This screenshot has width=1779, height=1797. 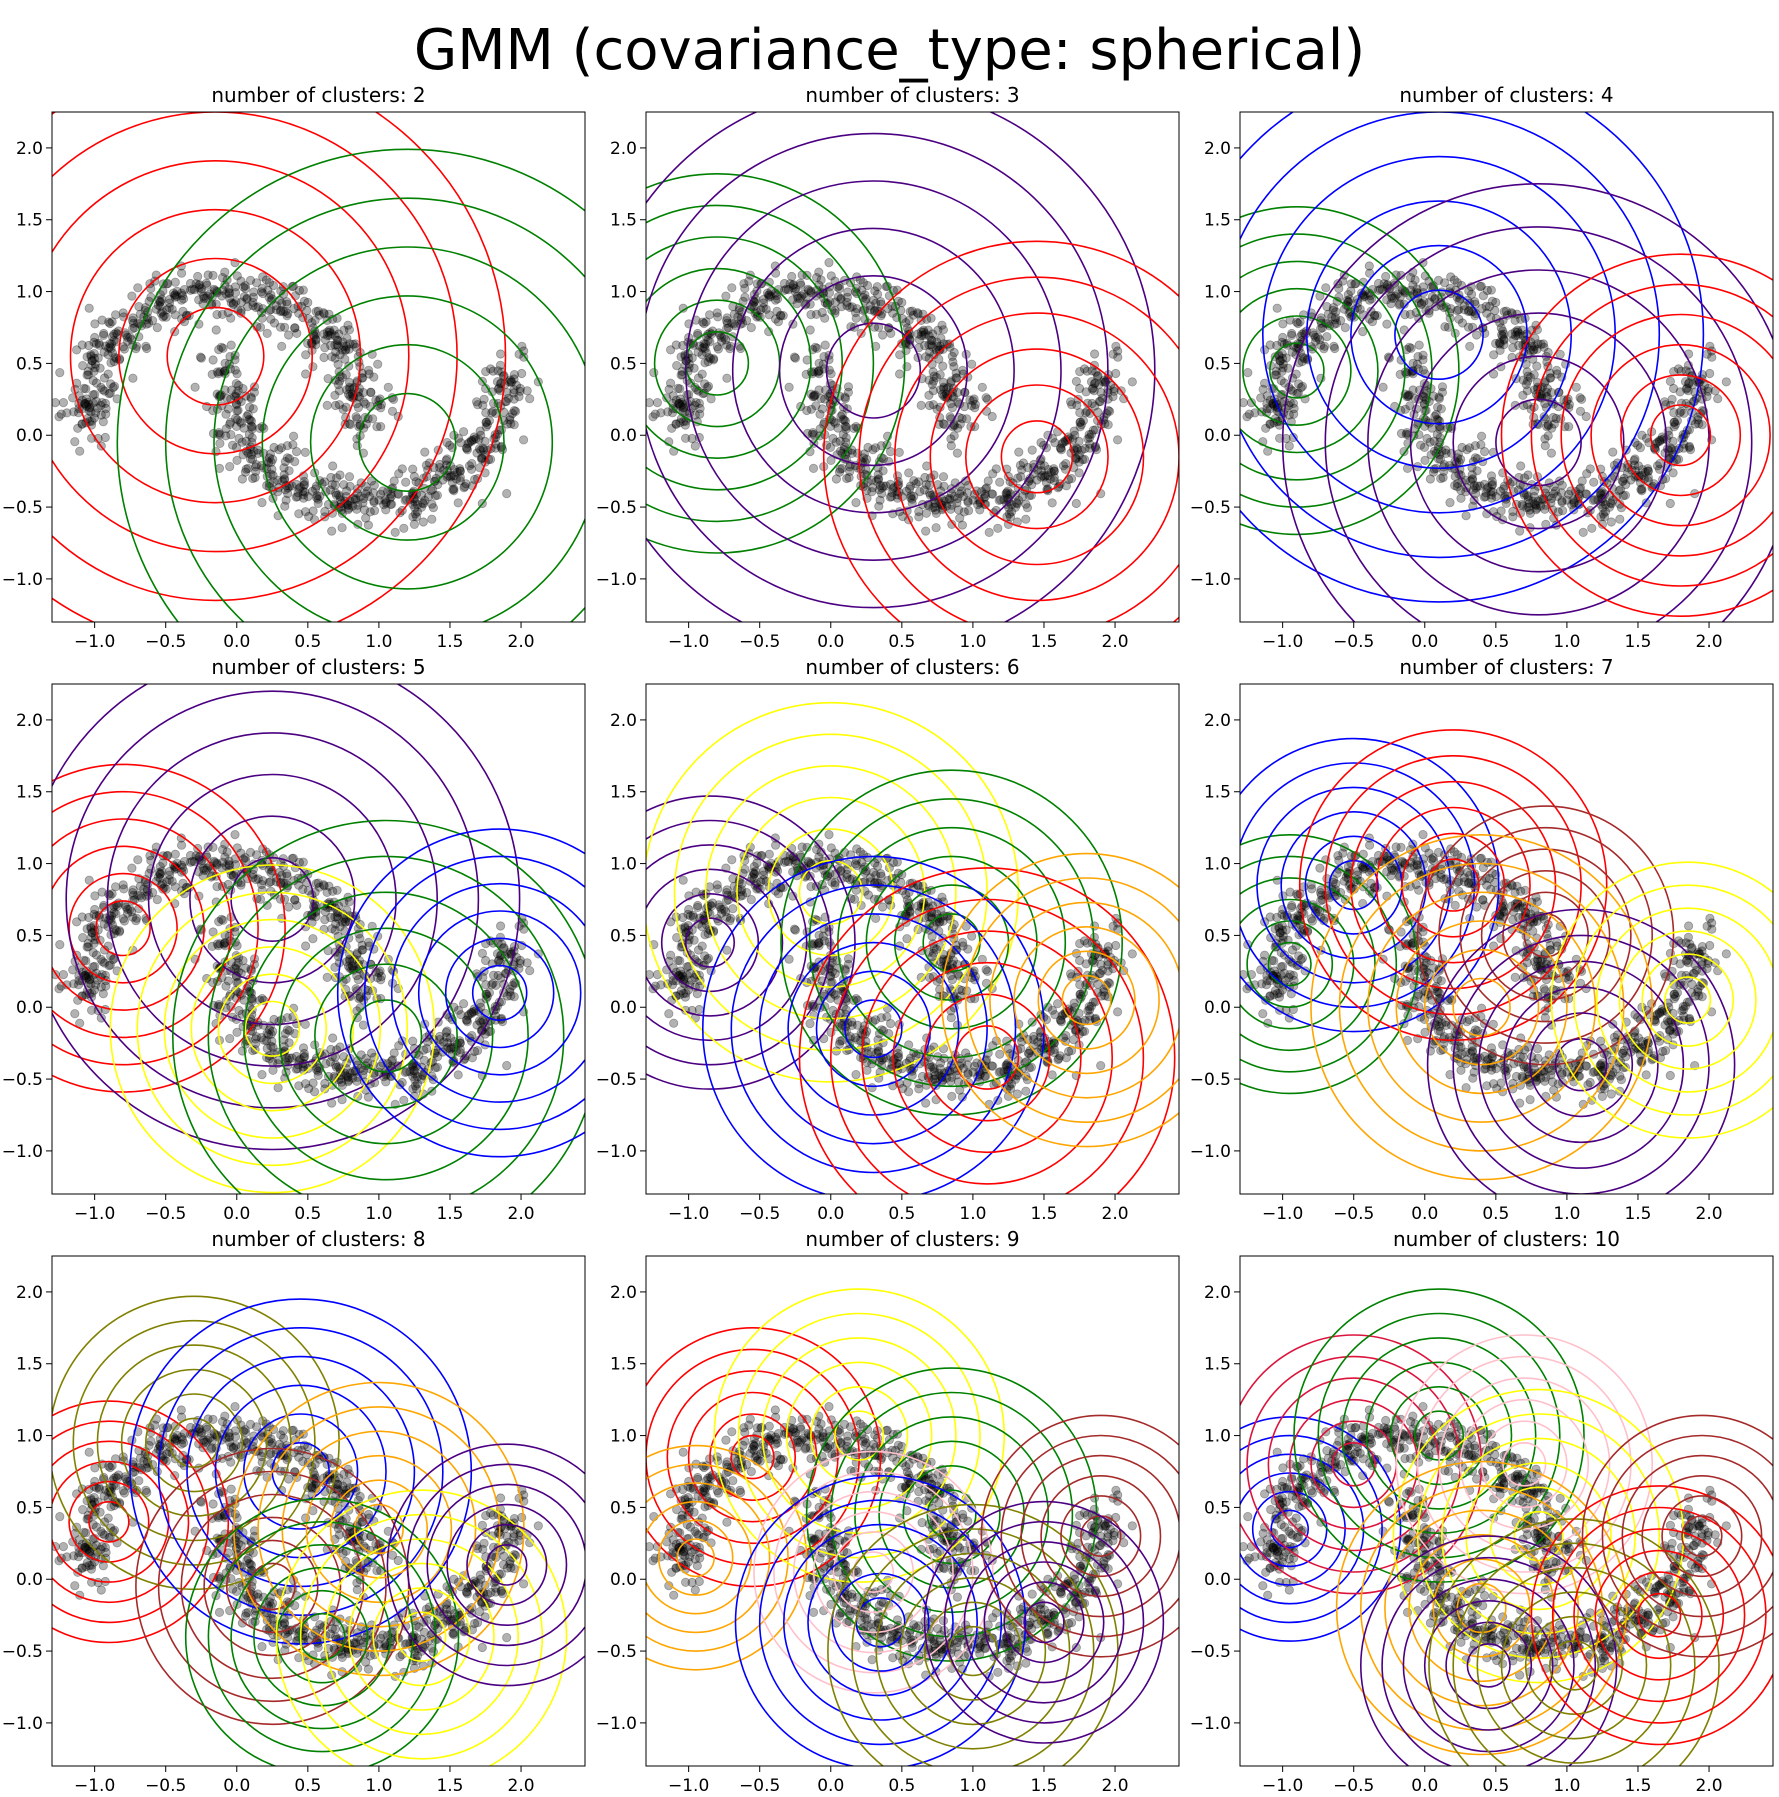 What do you see at coordinates (623, 221) in the screenshot?
I see `y-tick-label: 1.5` at bounding box center [623, 221].